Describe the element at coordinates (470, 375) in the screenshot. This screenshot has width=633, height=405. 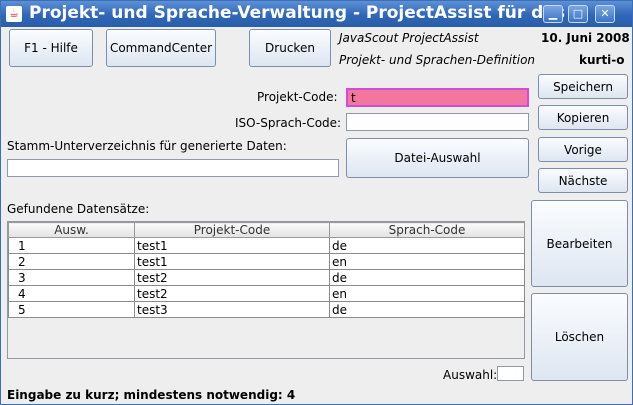
I see `selection-label: Auswahl:` at that location.